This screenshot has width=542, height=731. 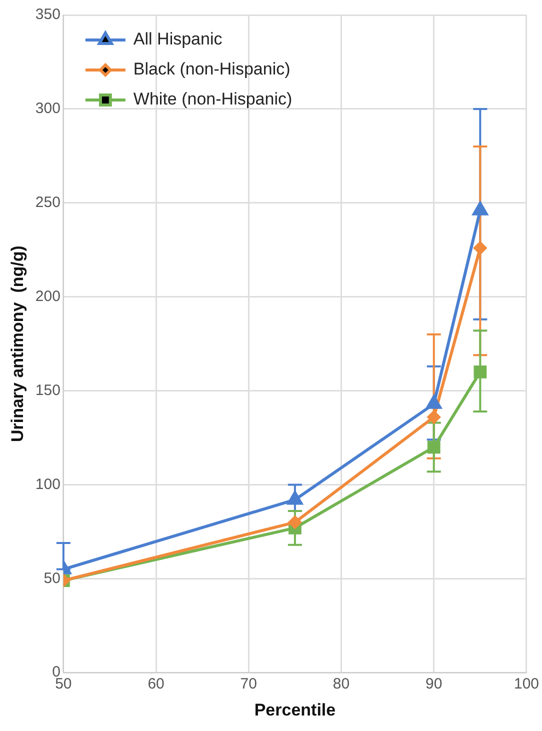 I want to click on y-tick-label: 100, so click(x=47, y=484).